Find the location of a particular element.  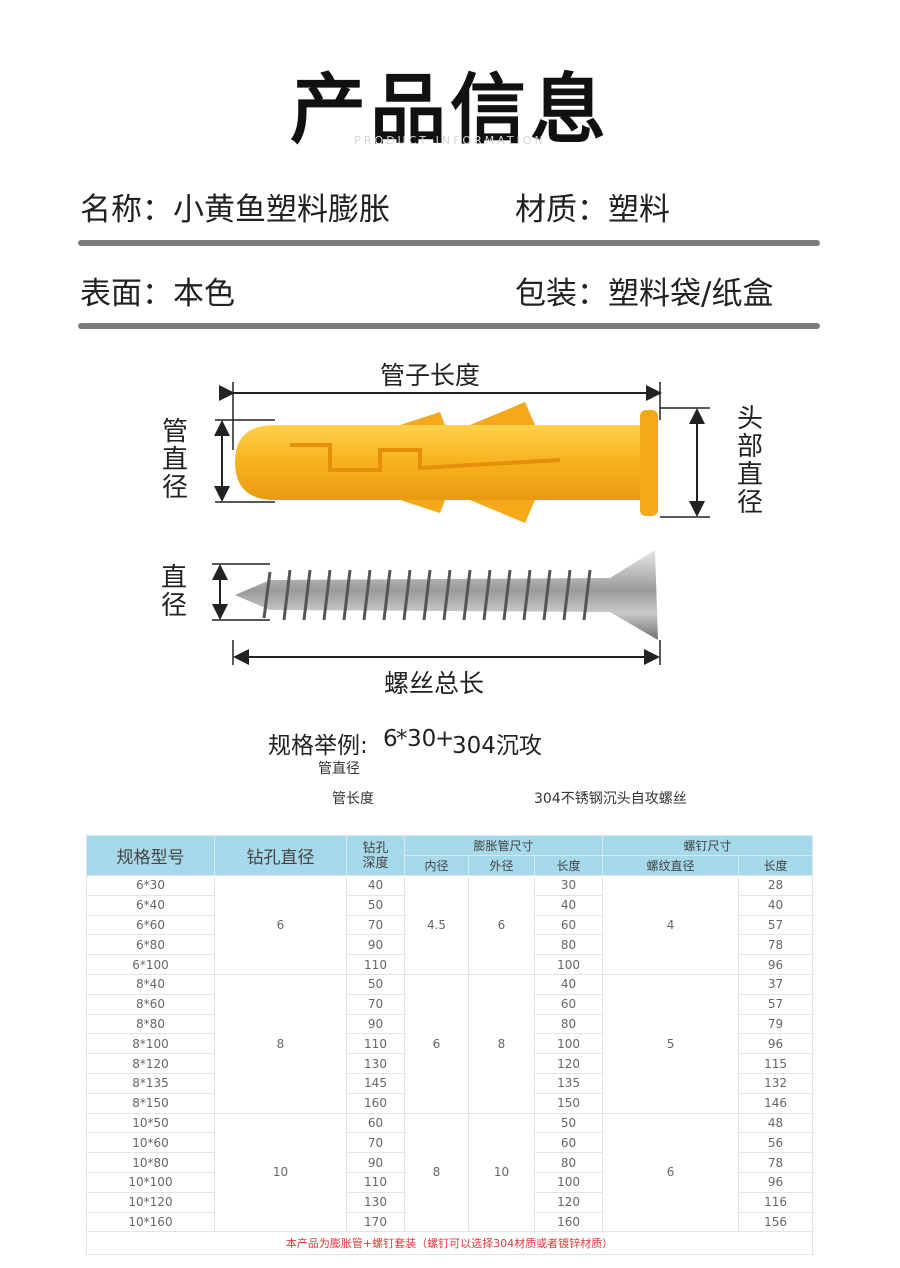

anchor-body is located at coordinates (437, 462).